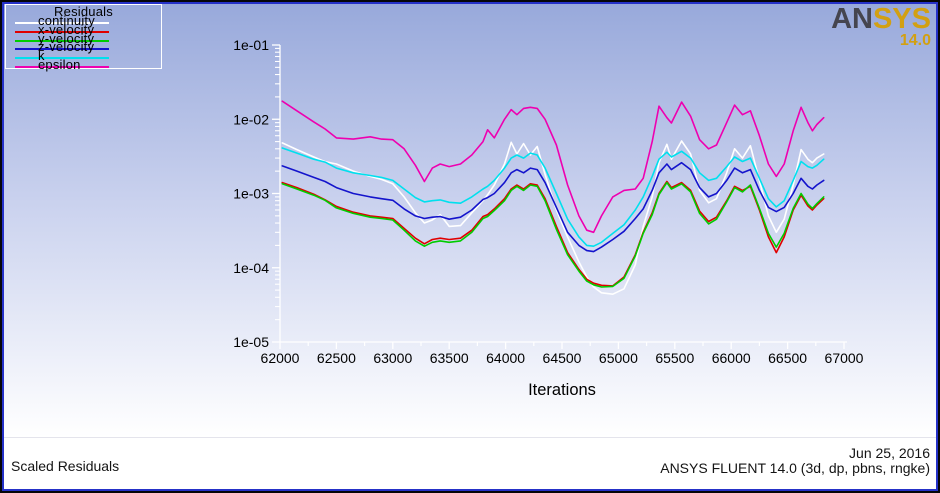 This screenshot has height=493, width=940. What do you see at coordinates (62, 40) in the screenshot?
I see `y-velocity-line-swatch` at bounding box center [62, 40].